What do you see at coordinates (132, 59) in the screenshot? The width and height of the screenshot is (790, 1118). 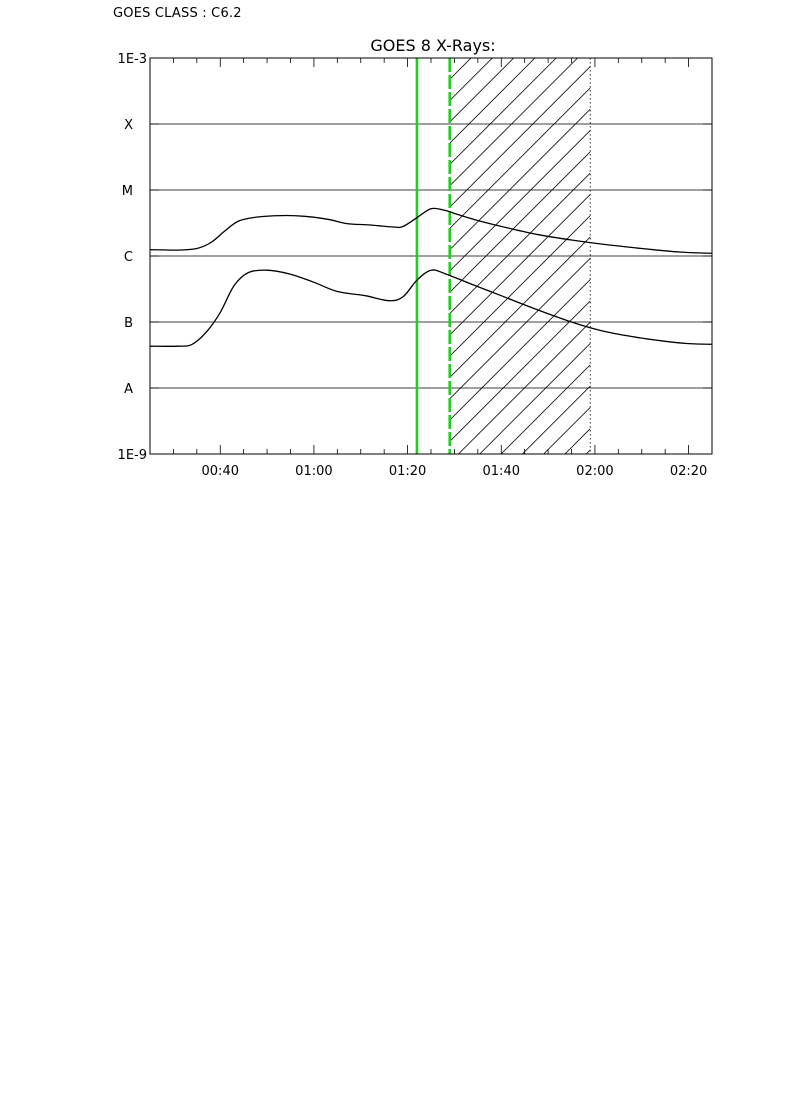 I see `y-tick-label: 1E-3` at bounding box center [132, 59].